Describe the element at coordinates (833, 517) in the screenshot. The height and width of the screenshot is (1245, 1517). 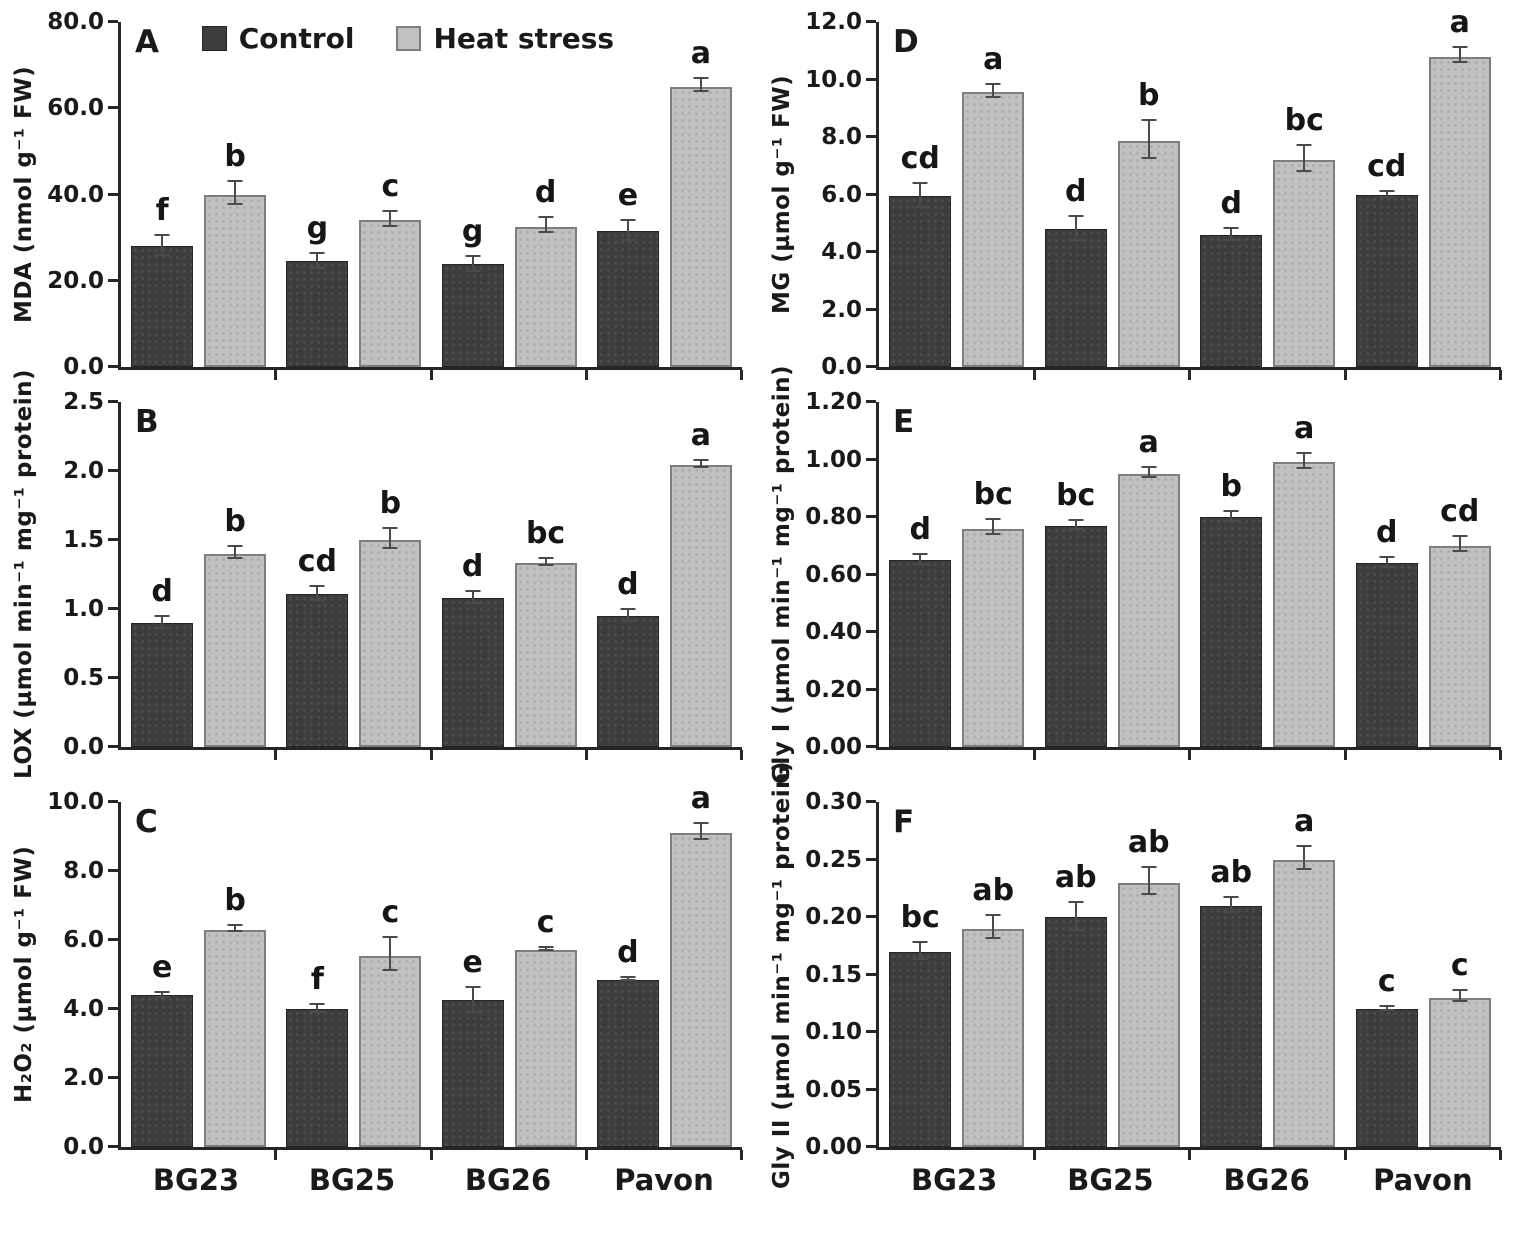
I see `y-tick-label: 0.80` at that location.